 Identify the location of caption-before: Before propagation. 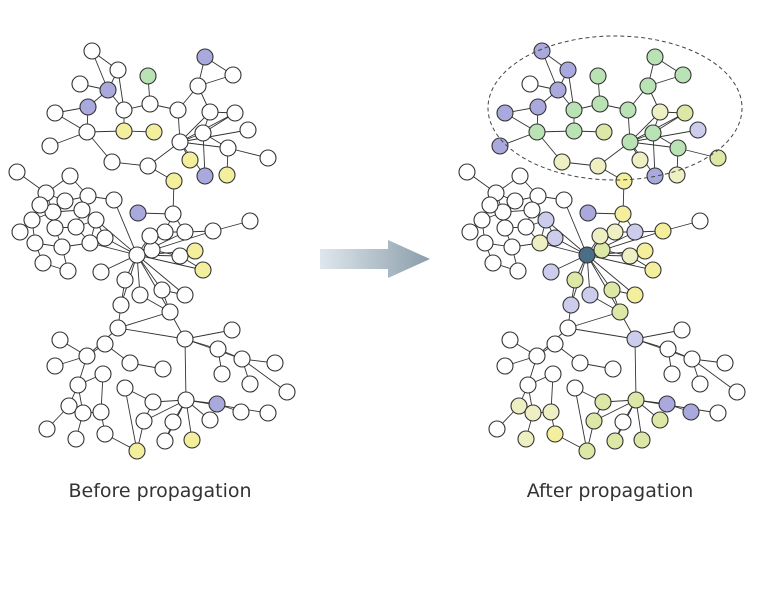
(160, 491).